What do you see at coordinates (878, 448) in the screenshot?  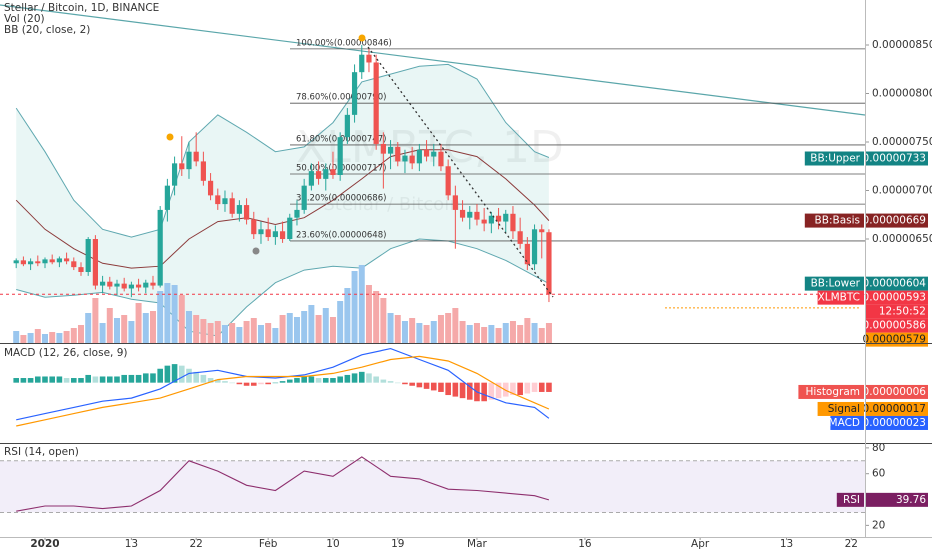 I see `y-tick-label: 80` at bounding box center [878, 448].